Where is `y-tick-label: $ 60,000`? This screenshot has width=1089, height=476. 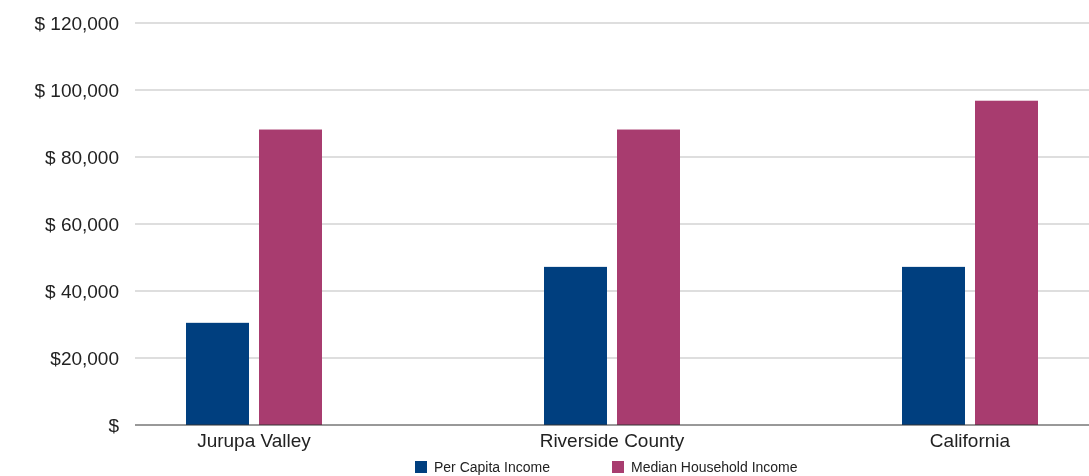 y-tick-label: $ 60,000 is located at coordinates (82, 224).